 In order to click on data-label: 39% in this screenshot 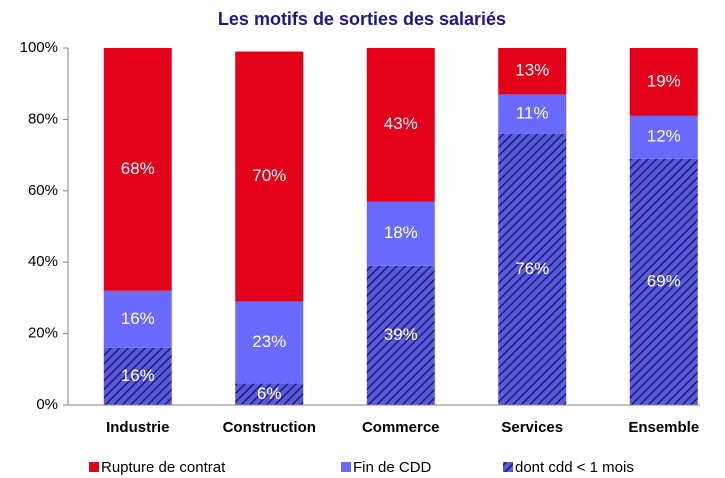, I will do `click(401, 334)`.